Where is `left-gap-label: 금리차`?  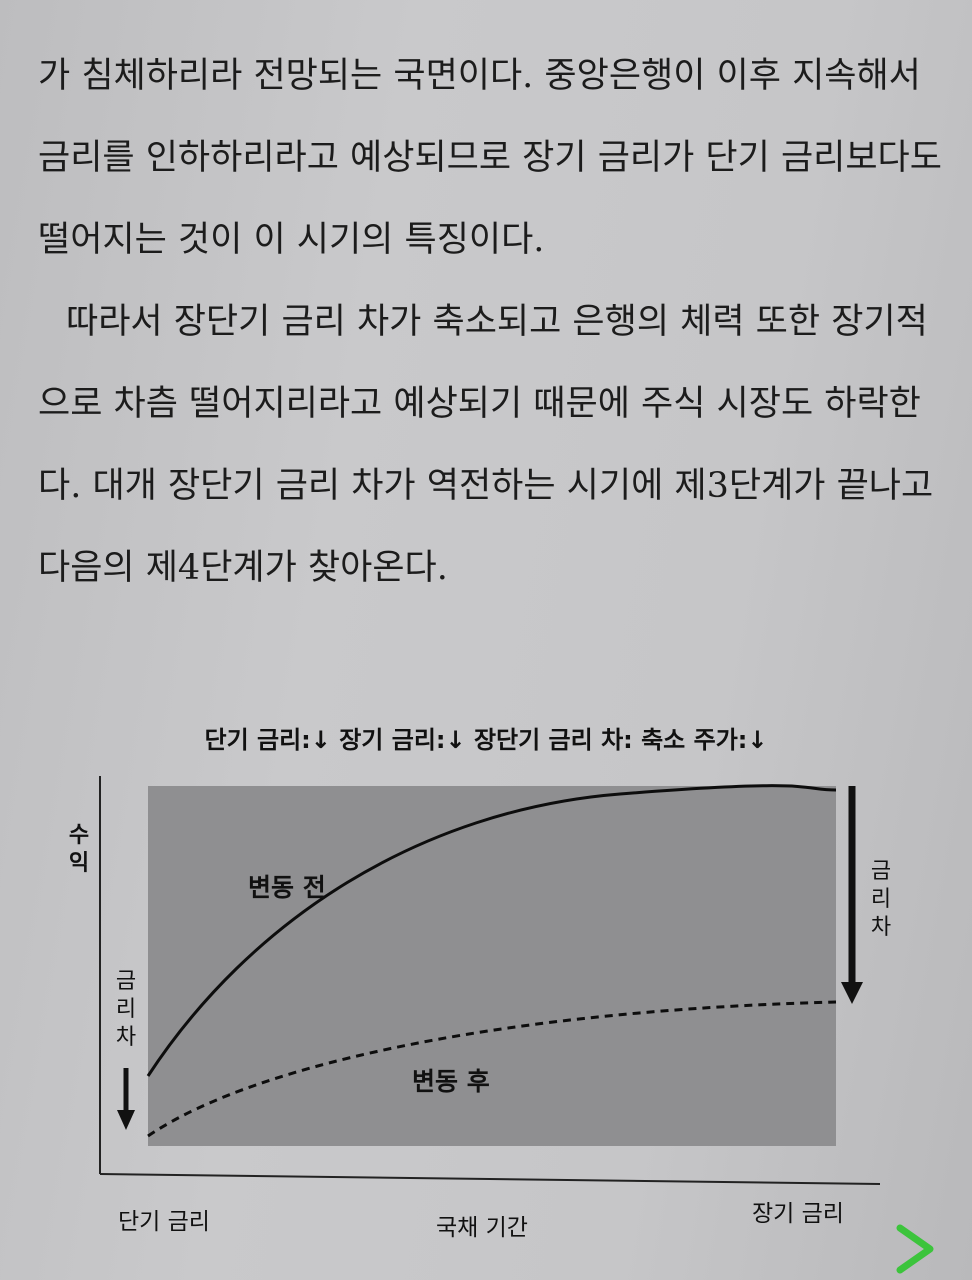
left-gap-label: 금리차 is located at coordinates (126, 1009).